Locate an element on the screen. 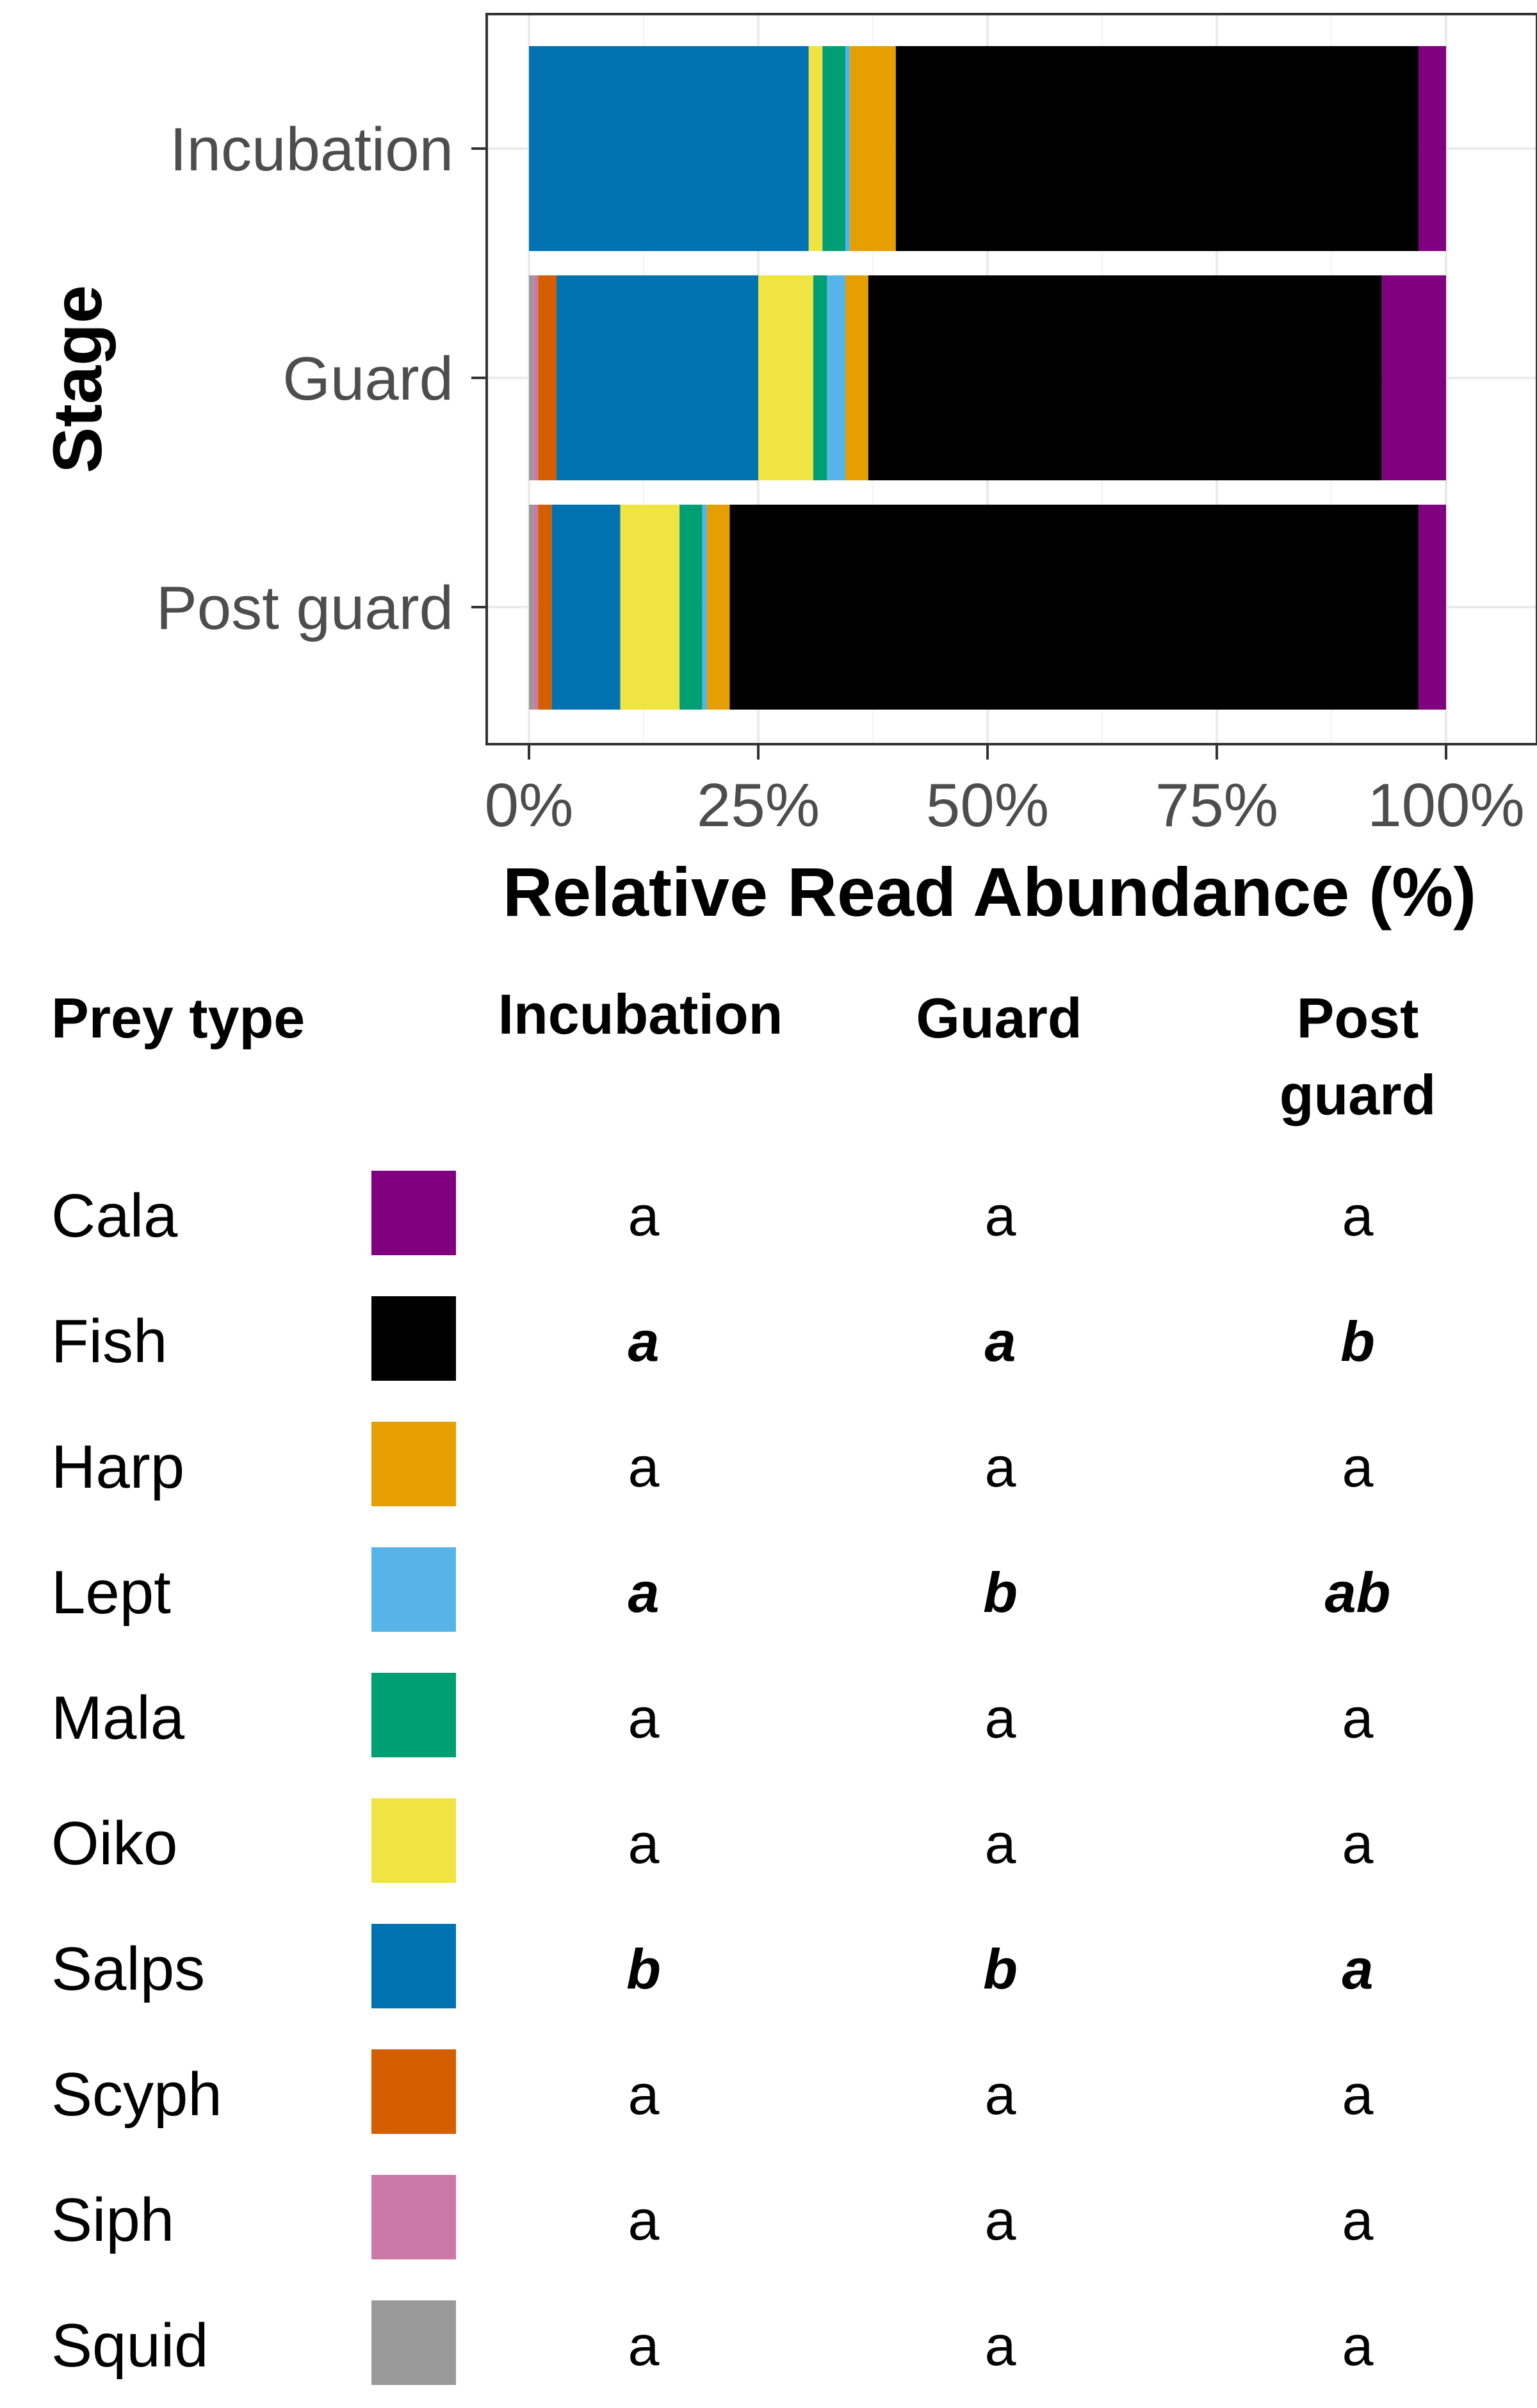  prey-name: Squid is located at coordinates (130, 2345).